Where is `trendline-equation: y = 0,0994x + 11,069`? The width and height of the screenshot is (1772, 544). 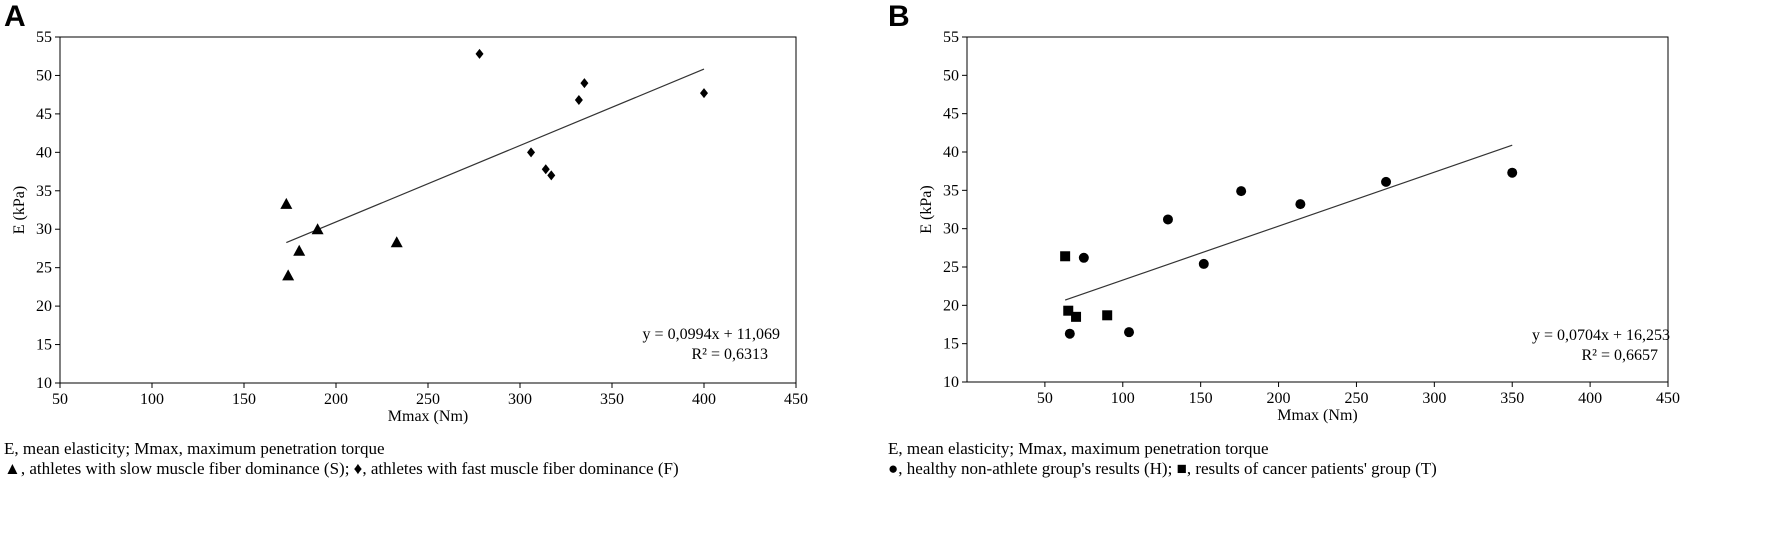 trendline-equation: y = 0,0994x + 11,069 is located at coordinates (711, 334).